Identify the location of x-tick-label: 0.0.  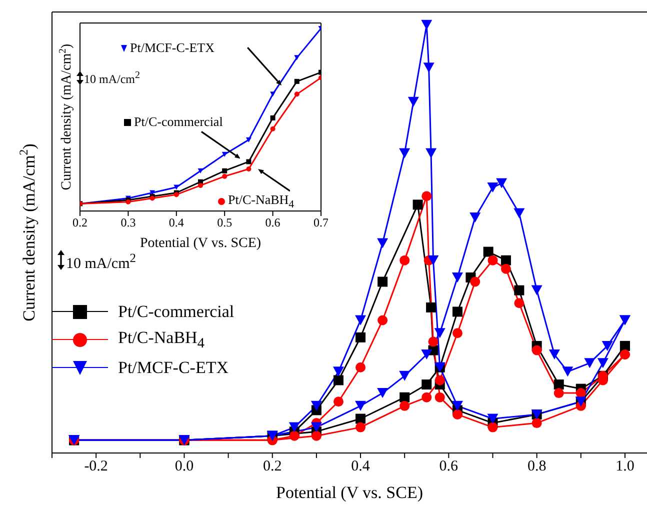
(184, 466).